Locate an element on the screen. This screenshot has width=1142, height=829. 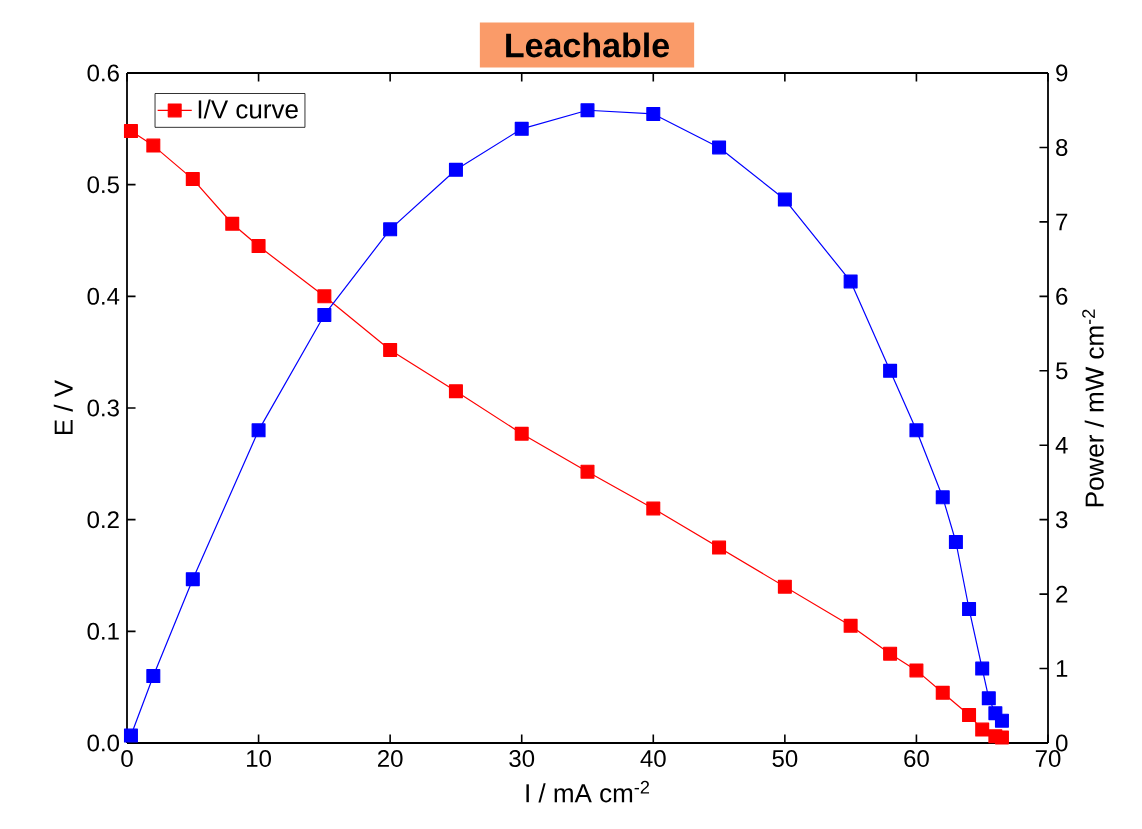
y-axis-title: E / V is located at coordinates (63, 407).